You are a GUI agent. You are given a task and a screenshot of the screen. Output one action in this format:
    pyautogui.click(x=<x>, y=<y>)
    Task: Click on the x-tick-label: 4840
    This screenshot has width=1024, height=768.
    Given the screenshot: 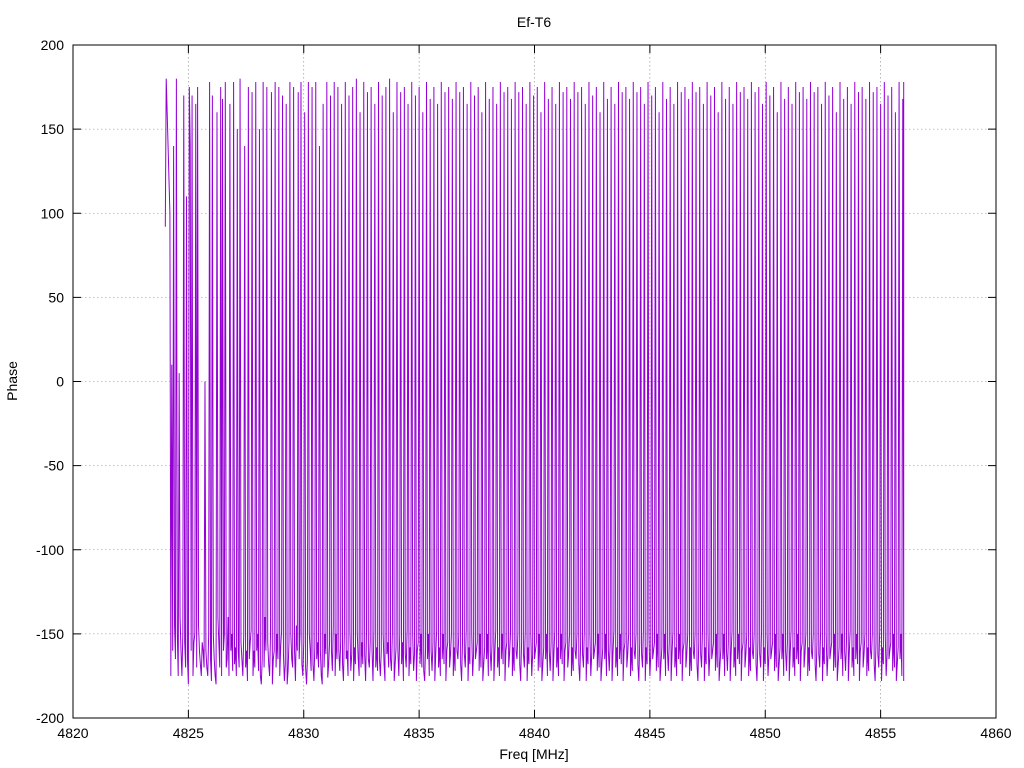 What is the action you would take?
    pyautogui.click(x=534, y=733)
    